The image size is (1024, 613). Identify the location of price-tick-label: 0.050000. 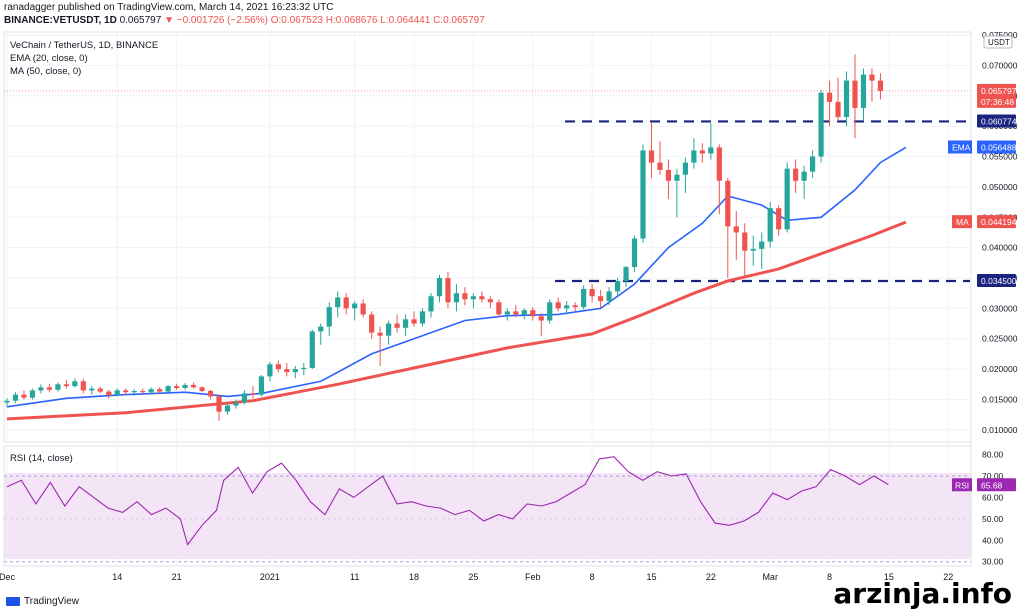
(1000, 187).